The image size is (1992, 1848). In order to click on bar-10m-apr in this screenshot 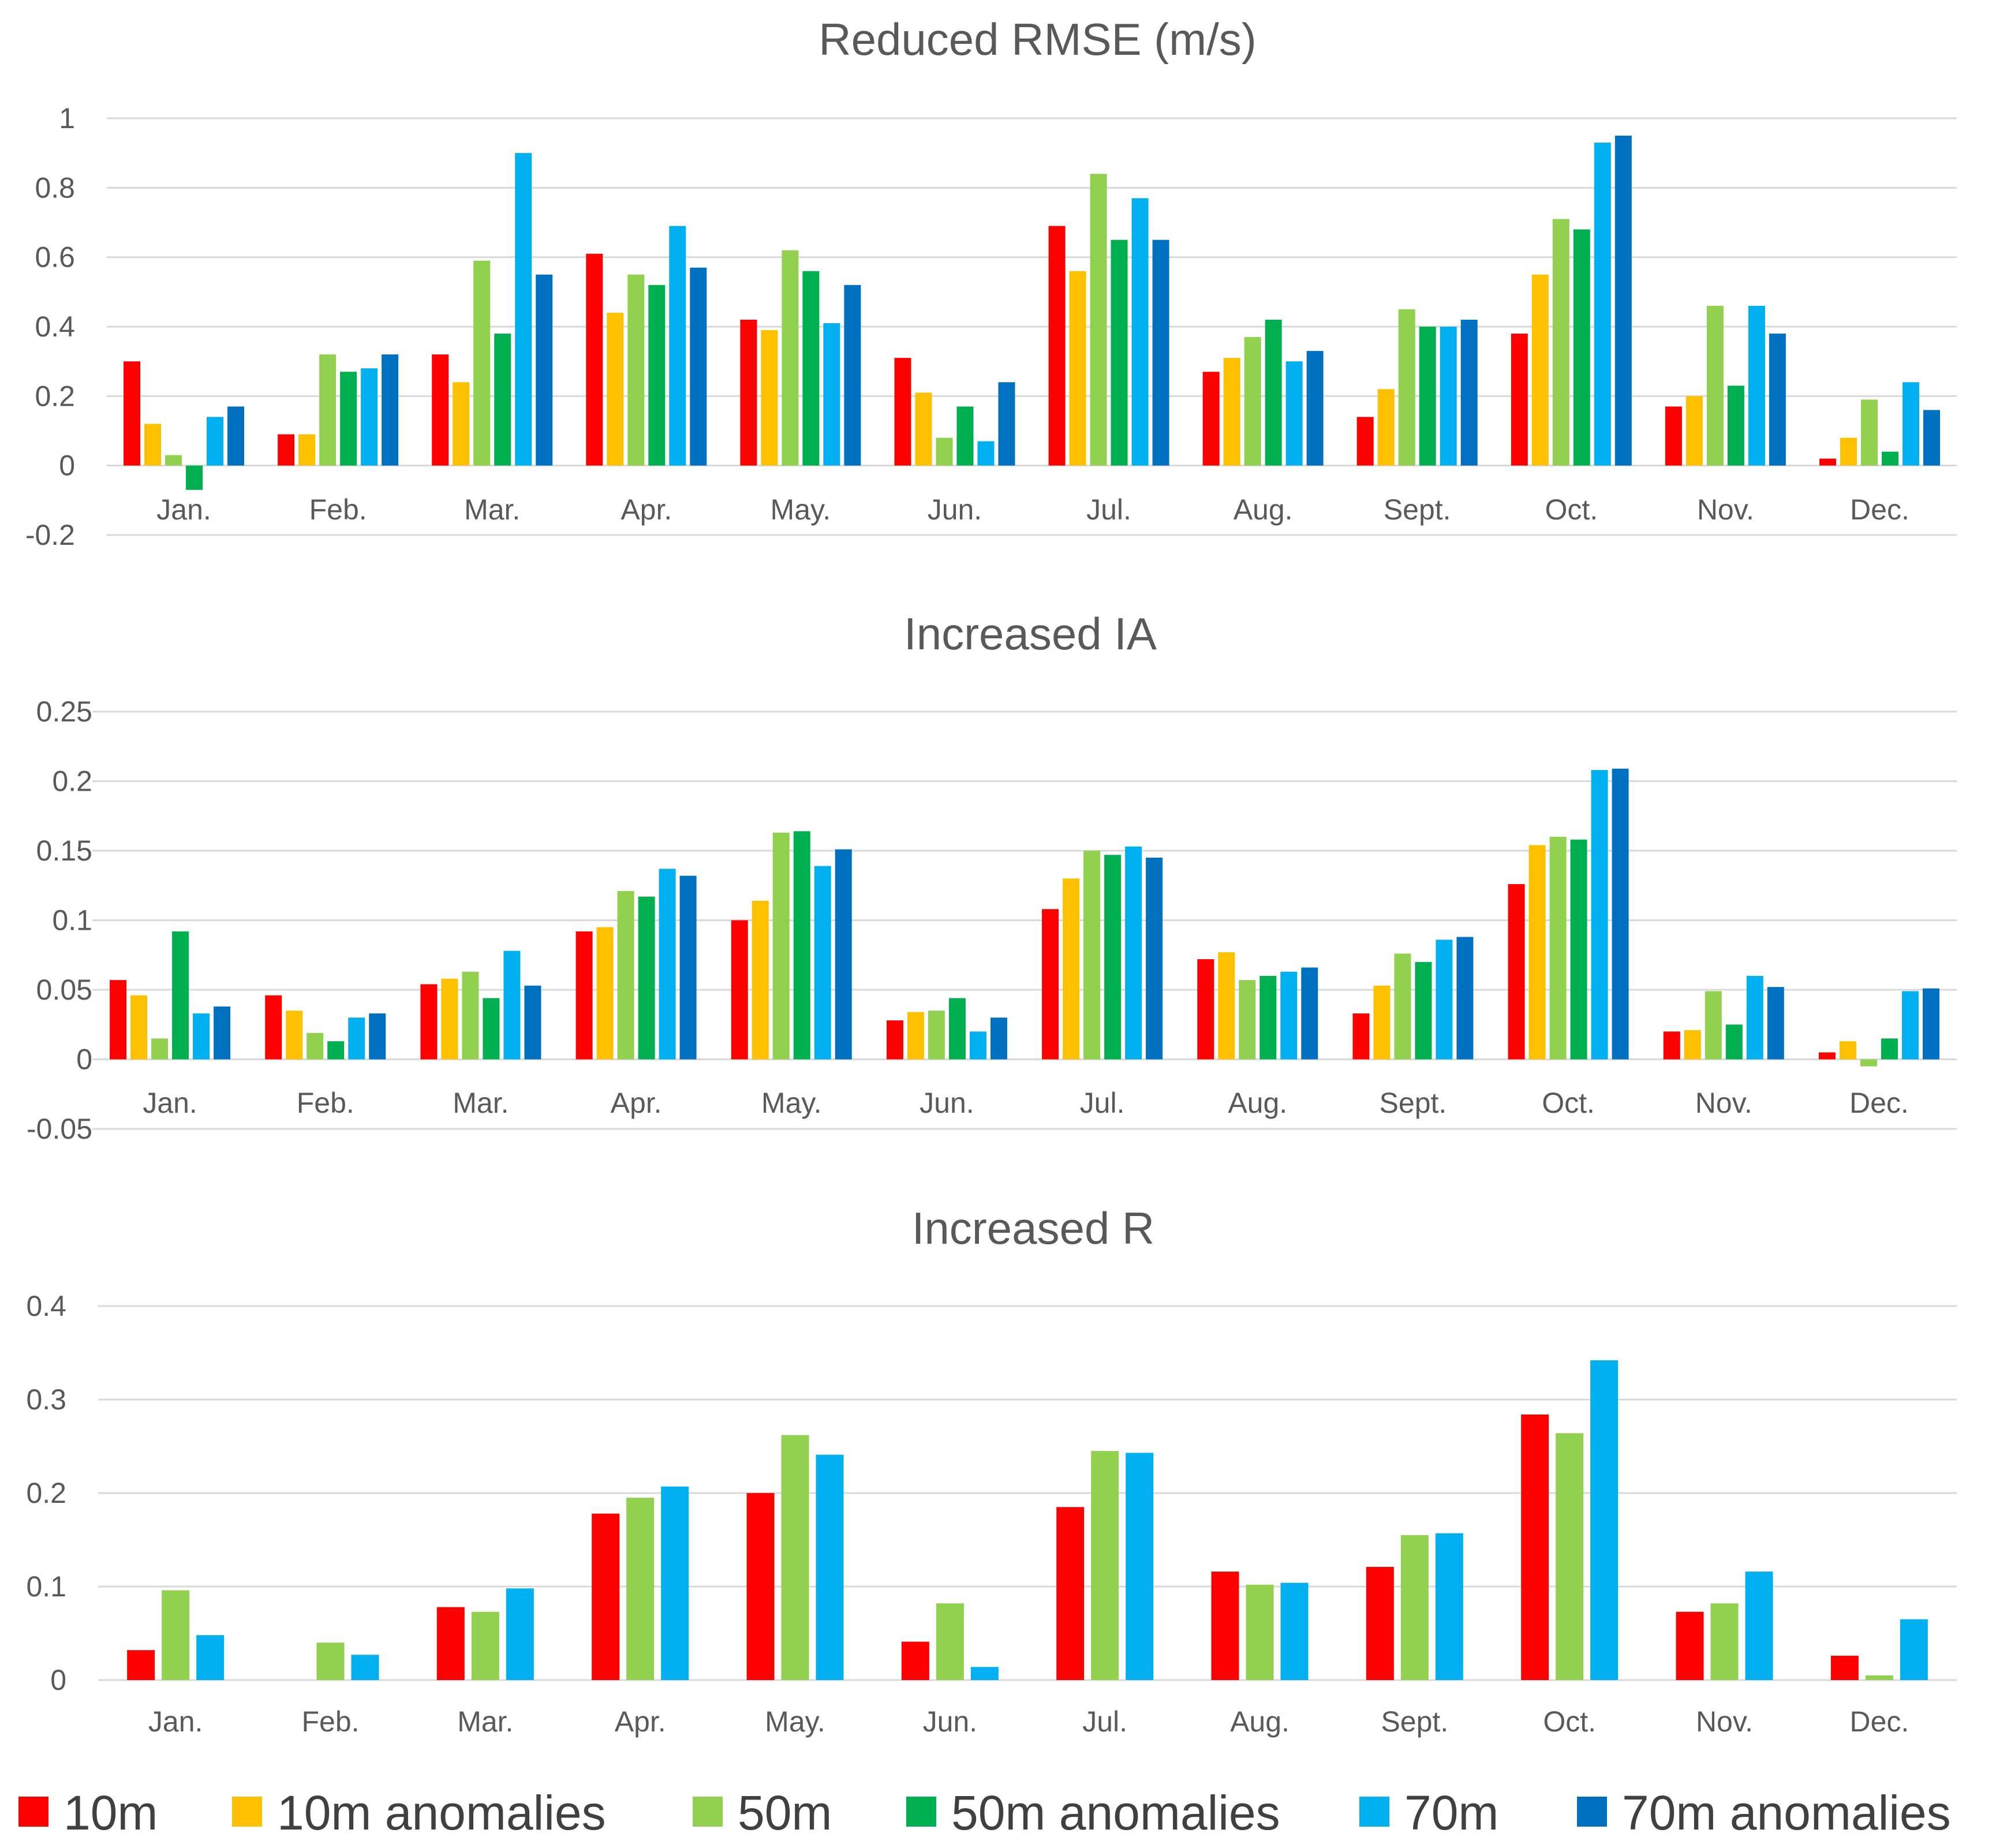, I will do `click(606, 1596)`.